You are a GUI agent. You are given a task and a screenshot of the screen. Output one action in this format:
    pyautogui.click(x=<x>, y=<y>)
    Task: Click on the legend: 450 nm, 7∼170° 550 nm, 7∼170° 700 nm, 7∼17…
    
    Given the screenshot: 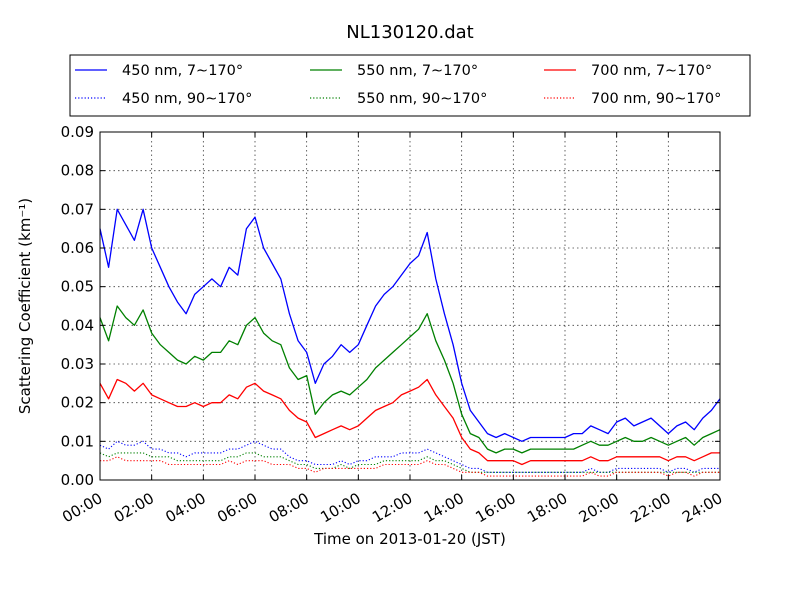 What is the action you would take?
    pyautogui.click(x=410, y=85)
    